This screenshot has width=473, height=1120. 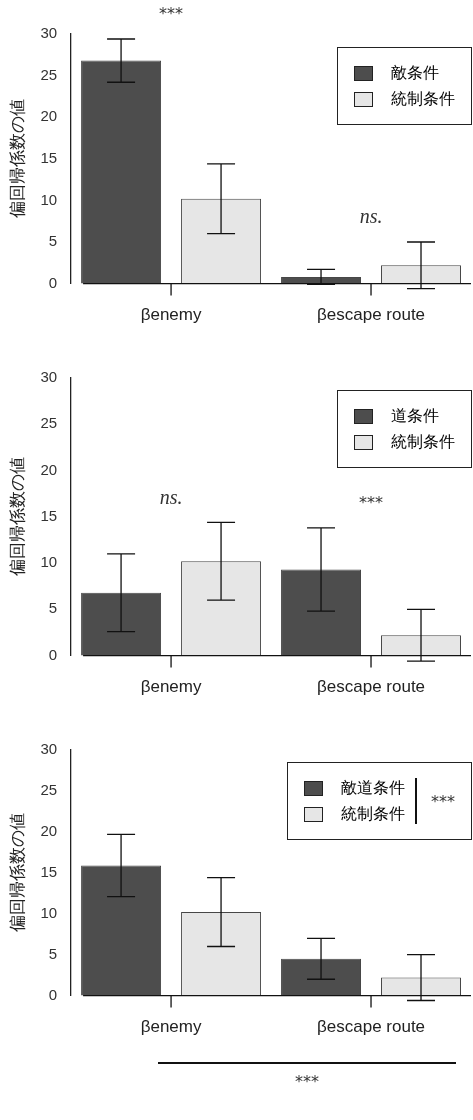 I want to click on legend-label: 道条件, so click(x=415, y=416).